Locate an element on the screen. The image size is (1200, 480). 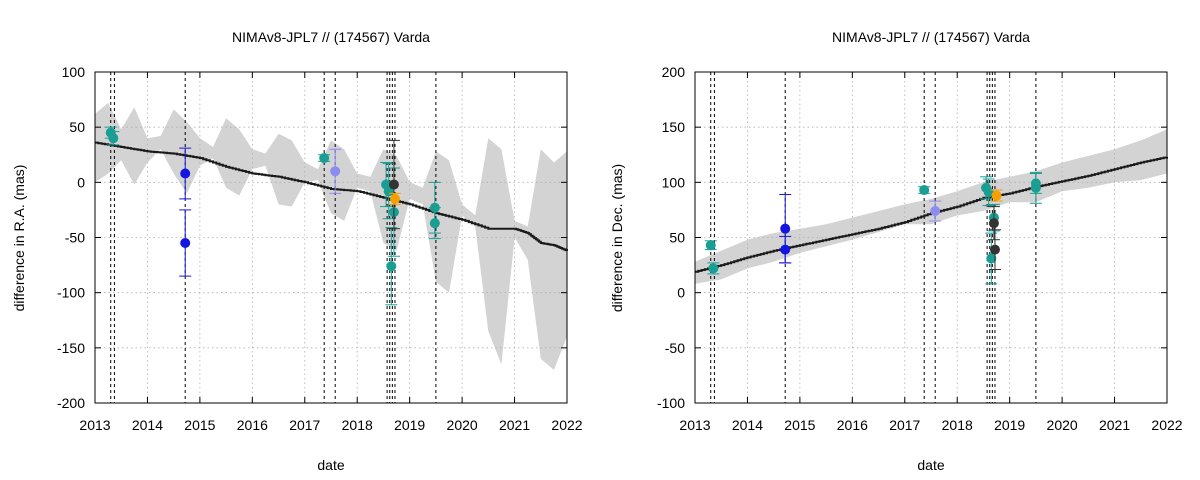
ra-x-tick-label: 2022 is located at coordinates (566, 425).